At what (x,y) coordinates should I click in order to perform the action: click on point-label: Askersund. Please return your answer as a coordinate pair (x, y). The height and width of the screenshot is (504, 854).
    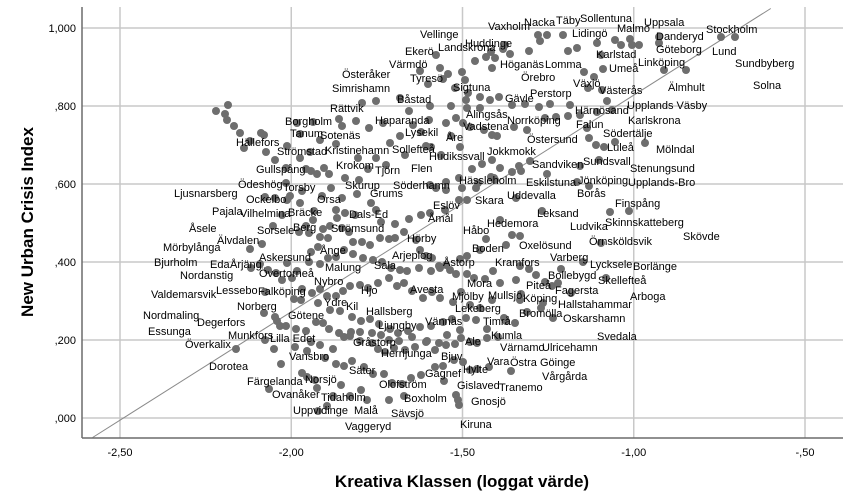
    Looking at the image, I should click on (285, 258).